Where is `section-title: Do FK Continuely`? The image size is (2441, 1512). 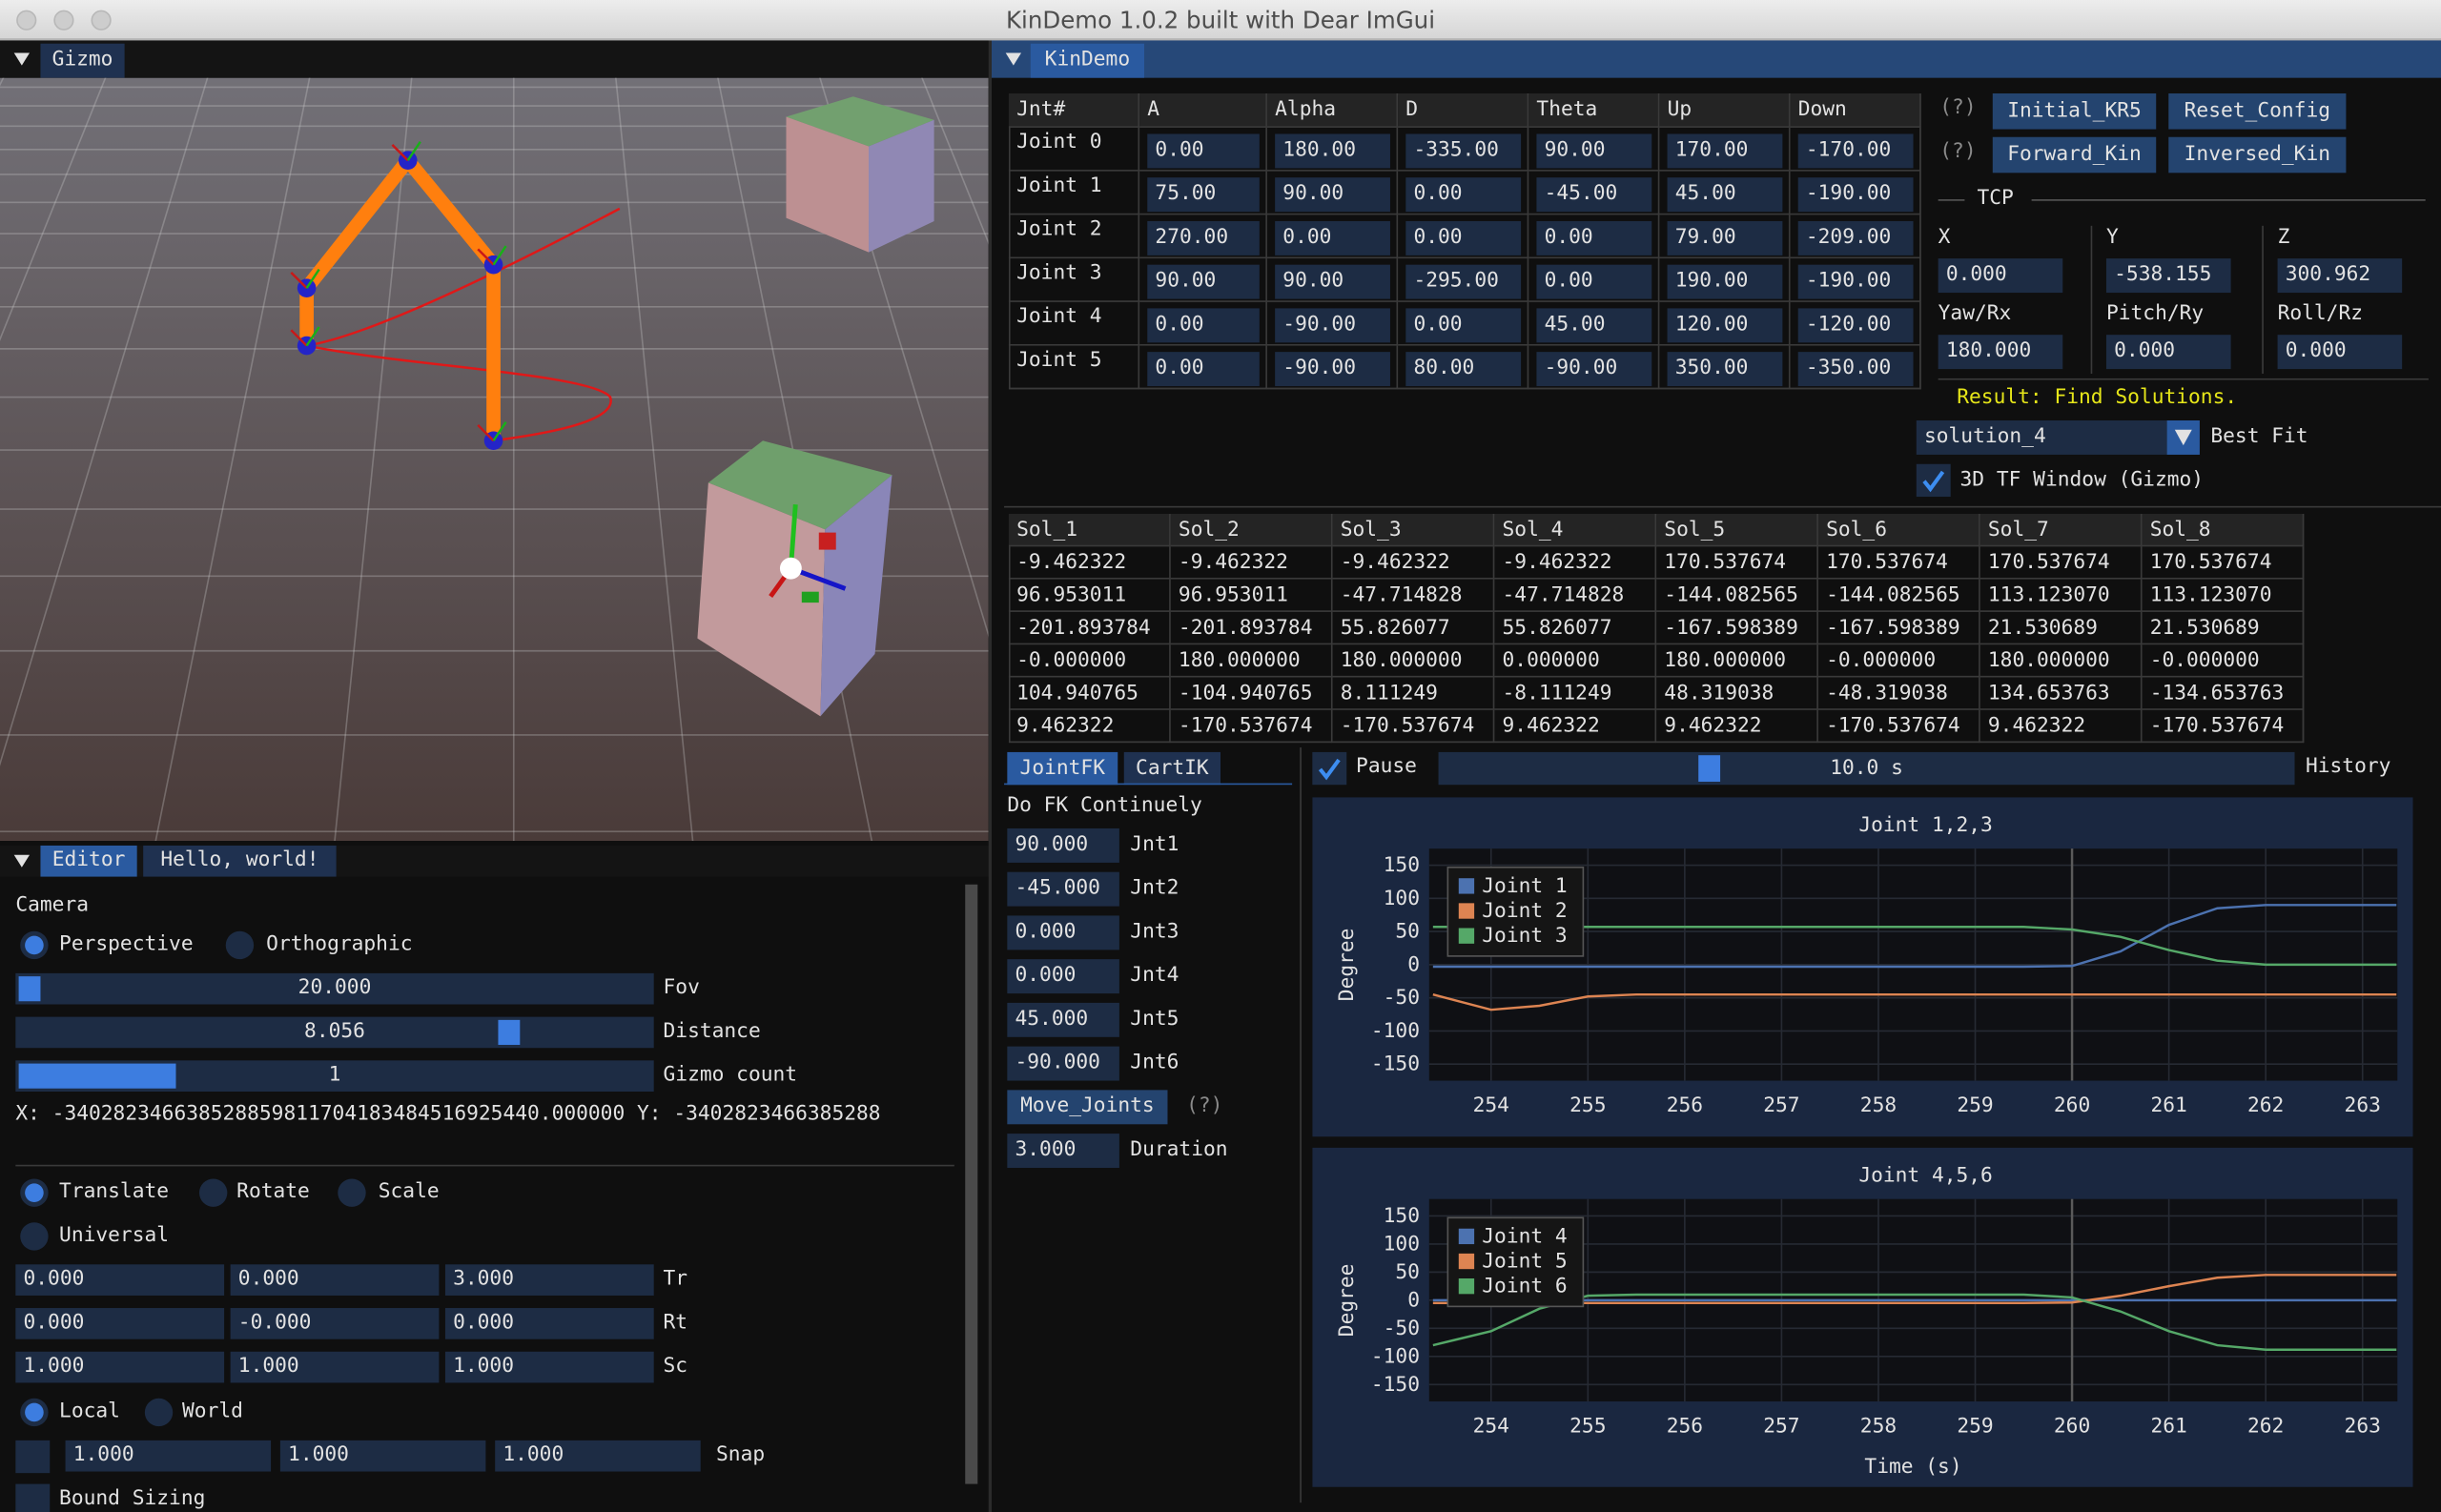
section-title: Do FK Continuely is located at coordinates (1104, 806).